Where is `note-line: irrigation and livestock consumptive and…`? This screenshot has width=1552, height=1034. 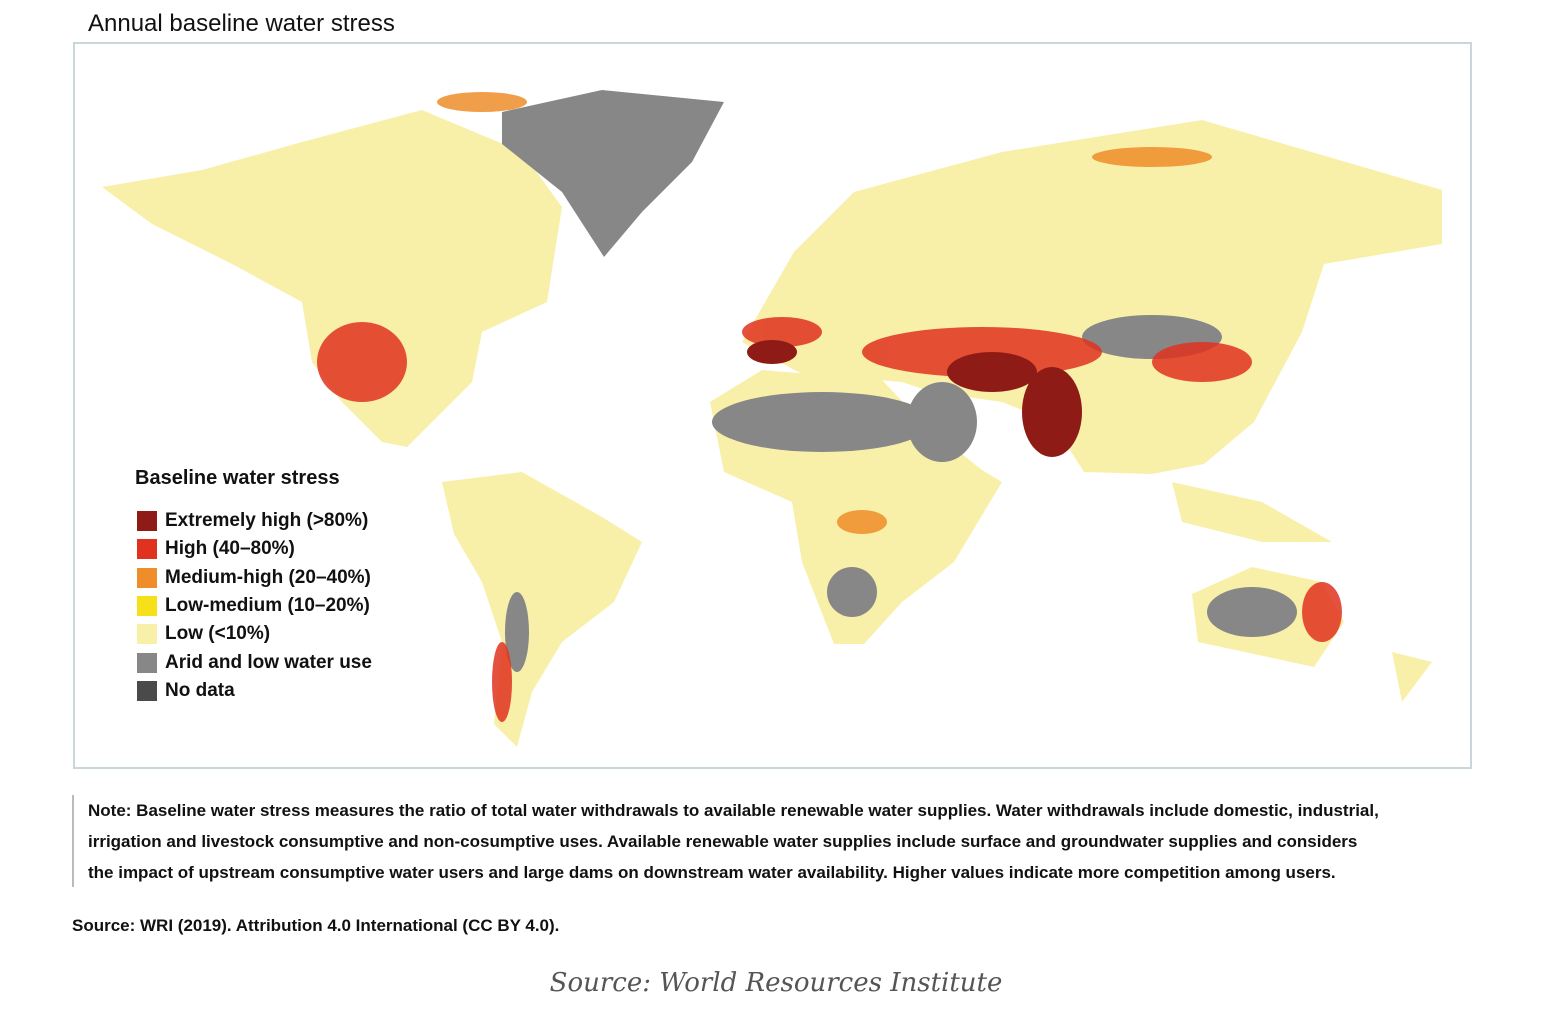
note-line: irrigation and livestock consumptive and… is located at coordinates (723, 841).